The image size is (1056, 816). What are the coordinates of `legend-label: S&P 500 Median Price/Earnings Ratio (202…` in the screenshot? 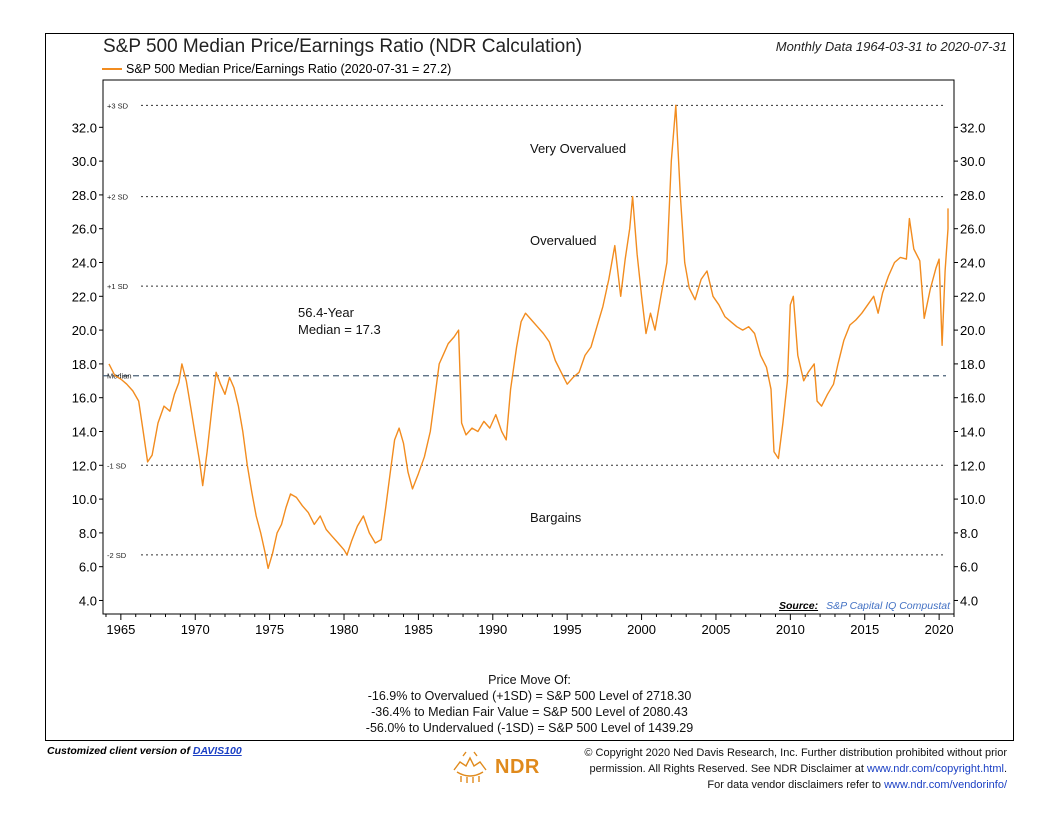 It's located at (289, 69).